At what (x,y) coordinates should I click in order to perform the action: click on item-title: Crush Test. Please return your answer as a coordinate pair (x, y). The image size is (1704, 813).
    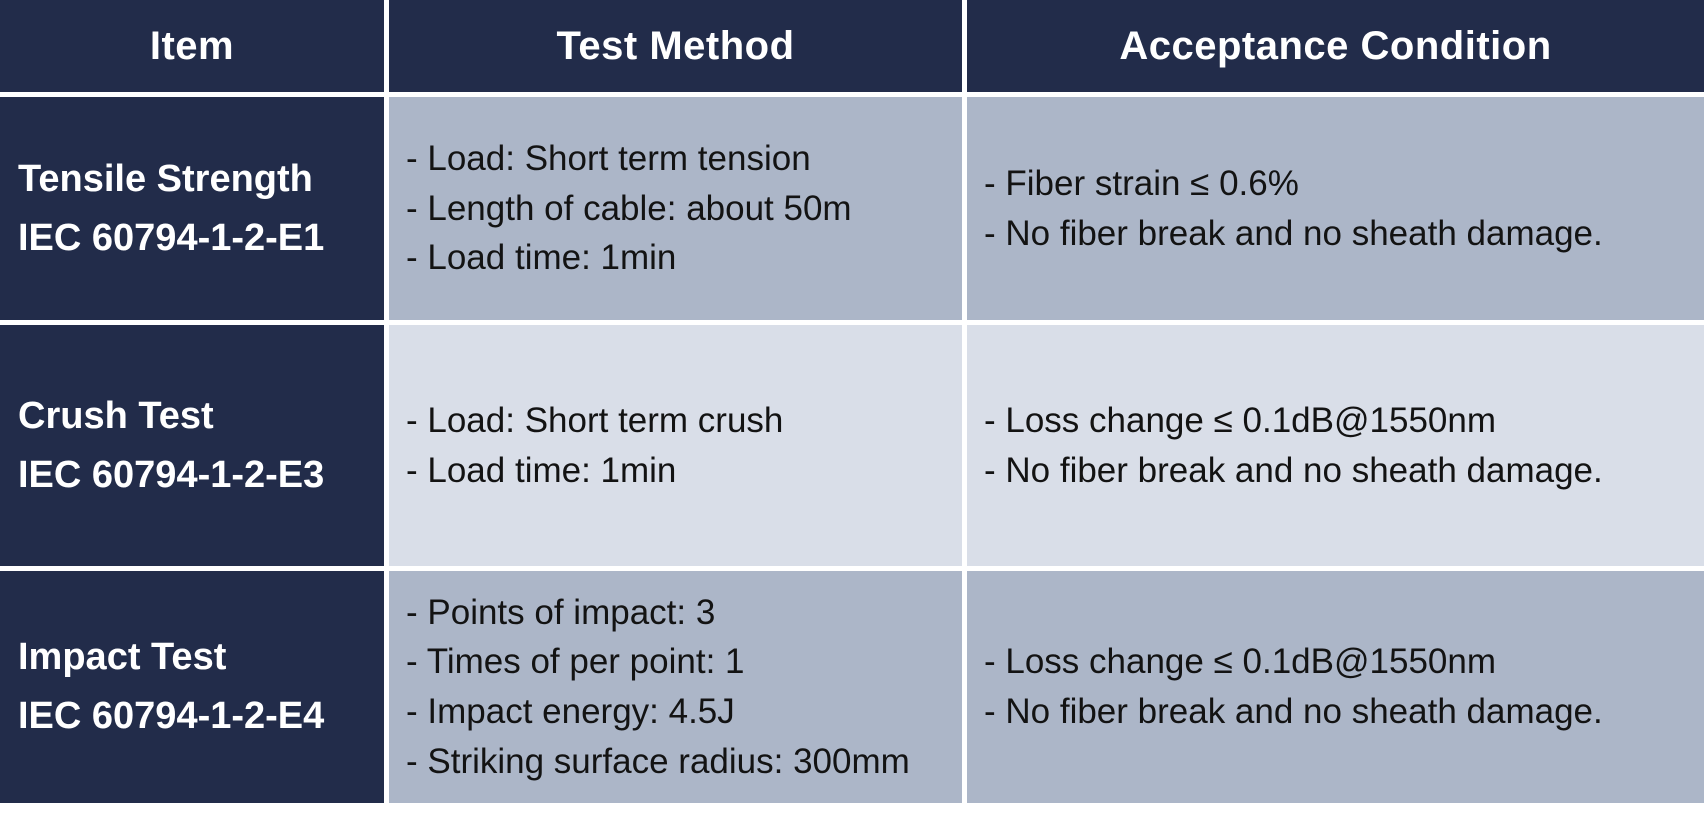
    Looking at the image, I should click on (116, 415).